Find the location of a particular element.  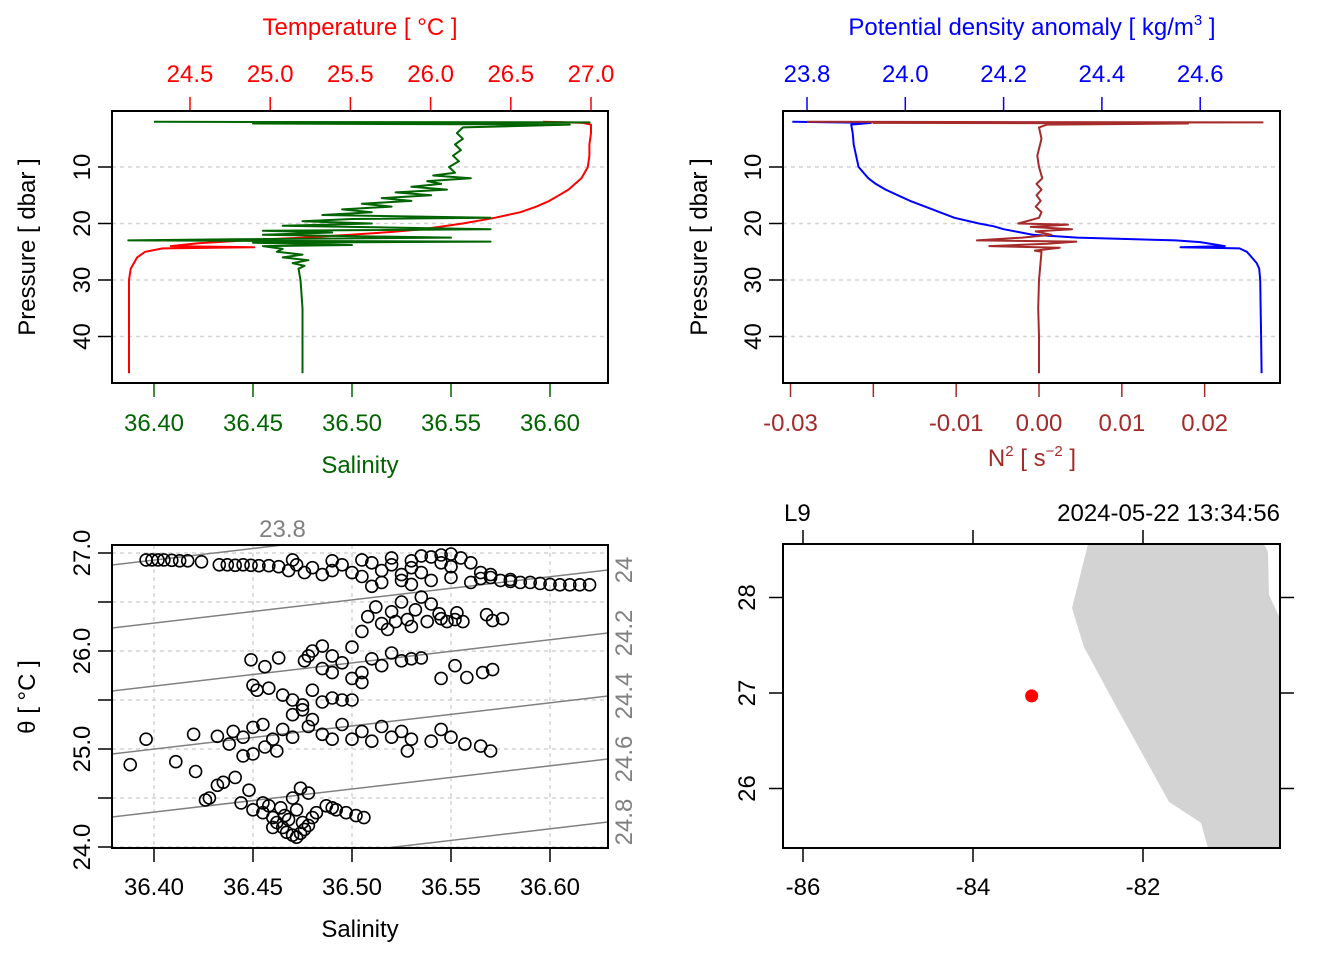

theta-axis-title: θ [ °C ] is located at coordinates (27, 697).